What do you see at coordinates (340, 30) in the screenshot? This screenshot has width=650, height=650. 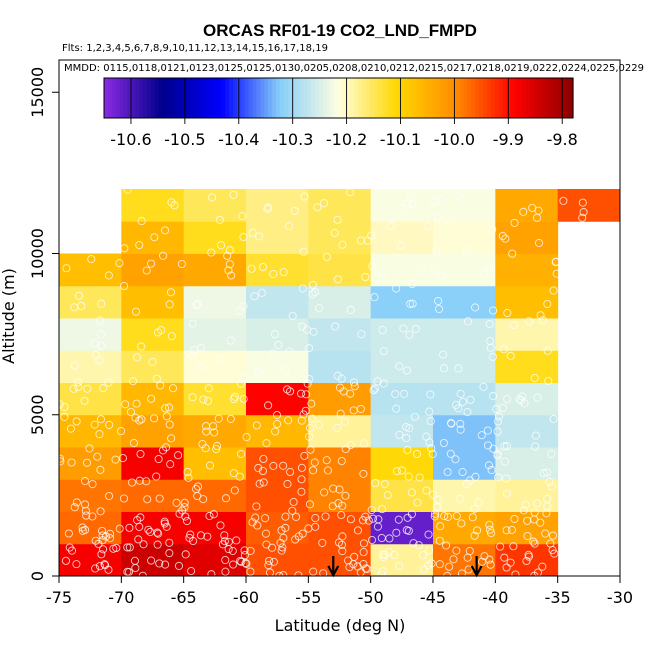 I see `chart-title: ORCAS RF01-19 CO2_LND_FMPD` at bounding box center [340, 30].